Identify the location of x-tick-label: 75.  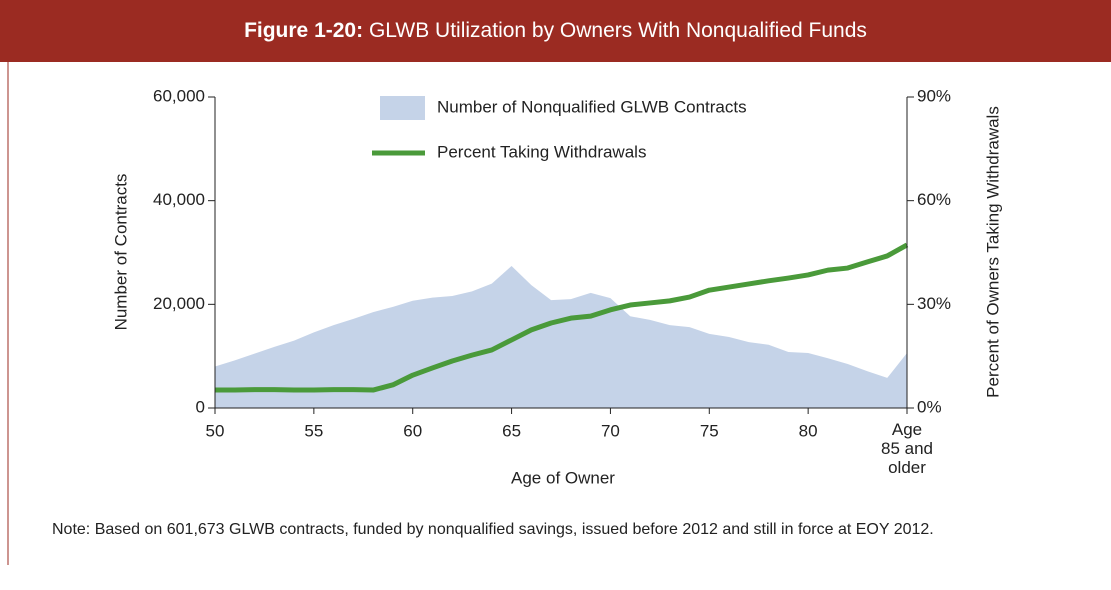
(709, 430).